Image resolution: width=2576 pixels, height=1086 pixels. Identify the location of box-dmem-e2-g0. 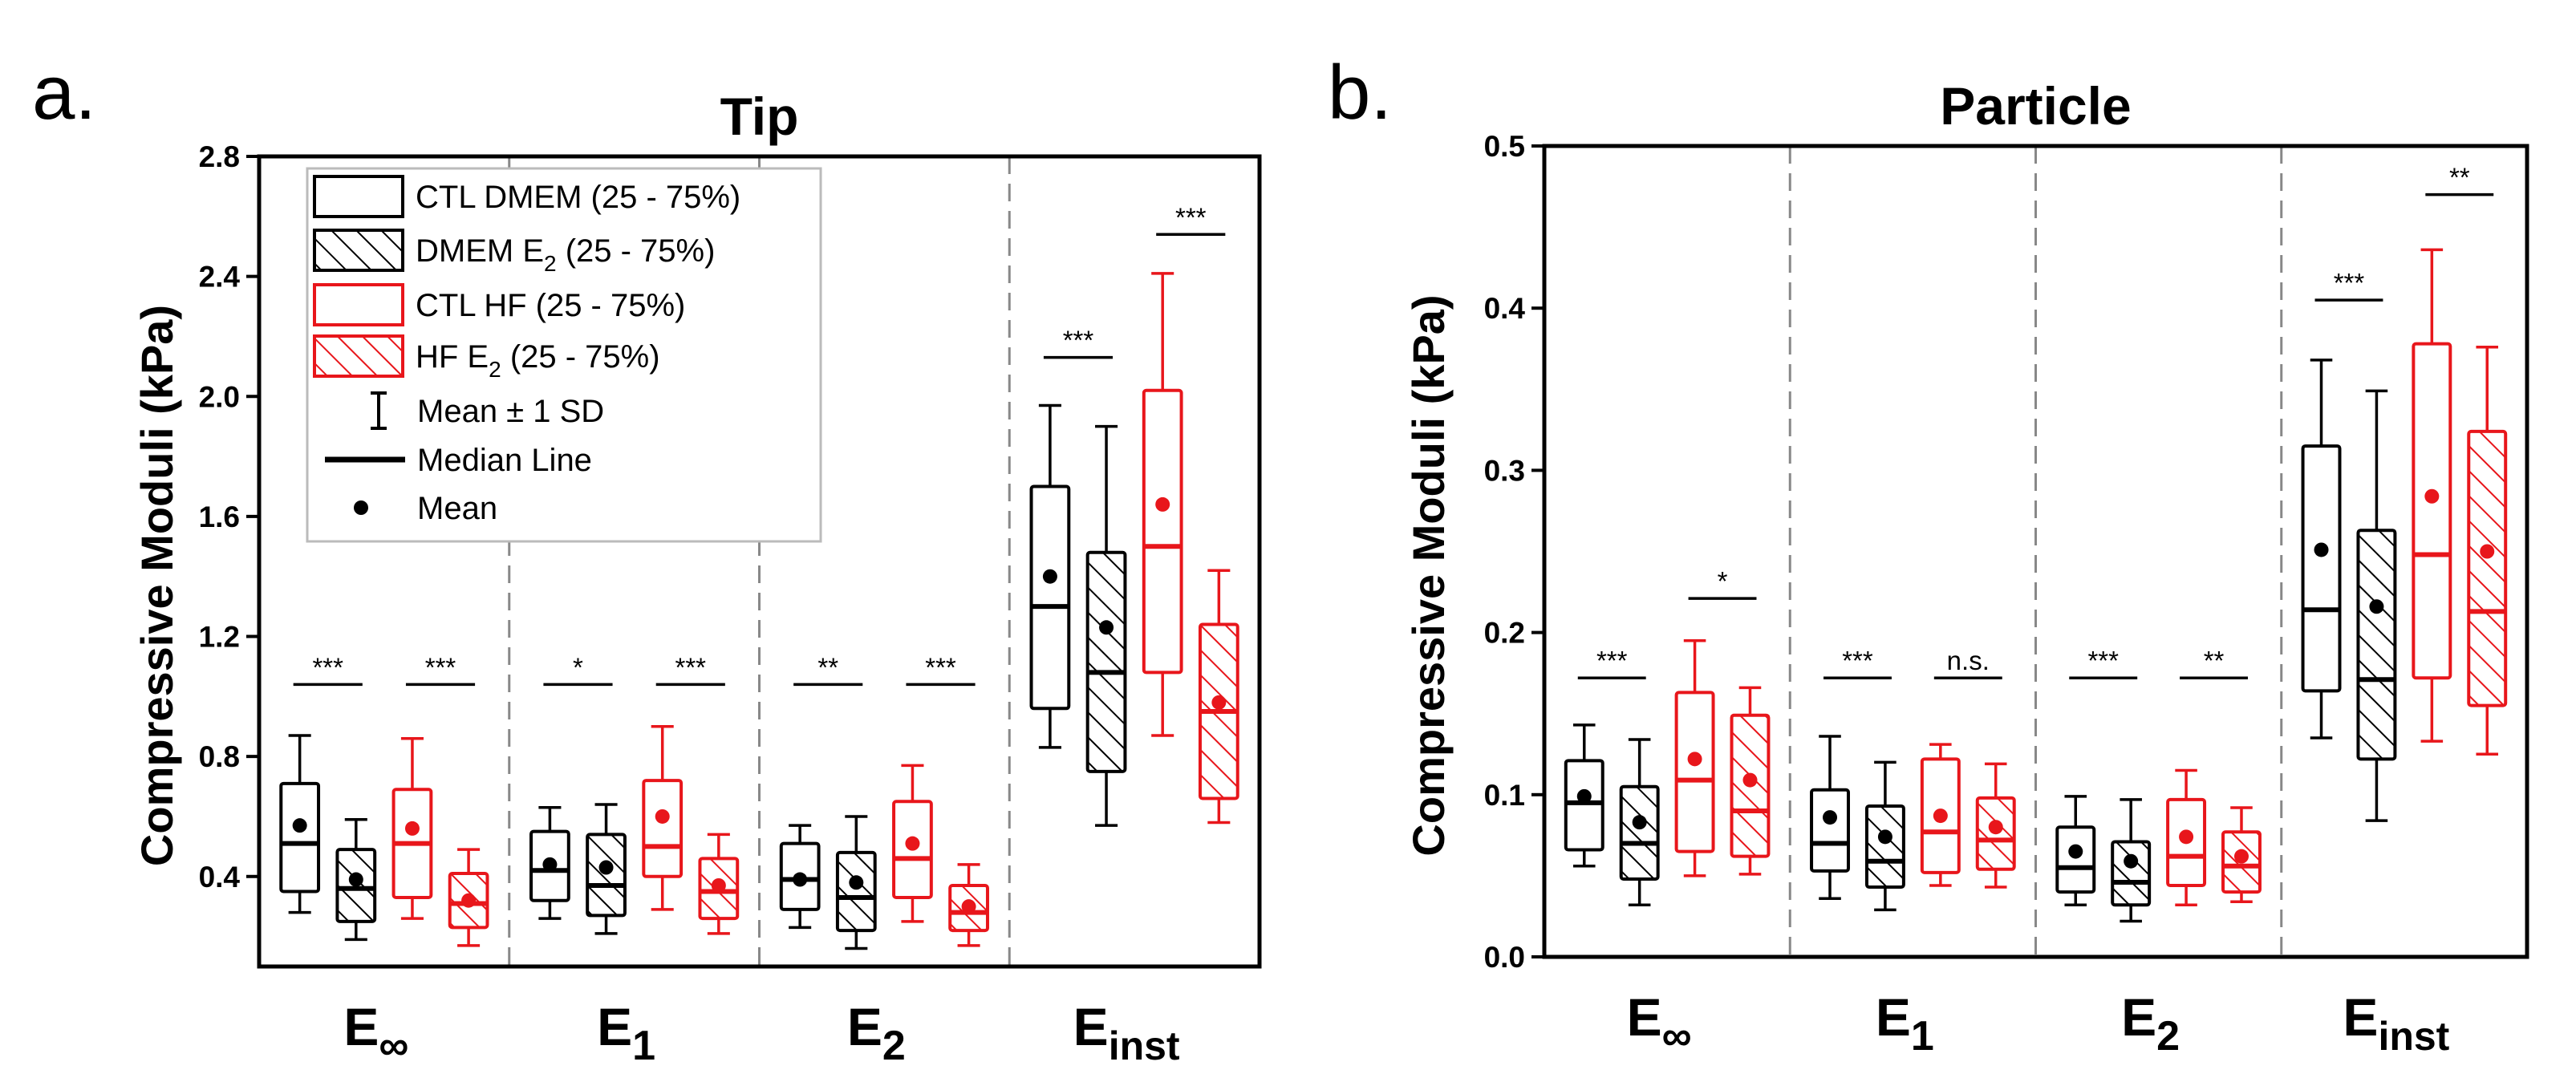
(1639, 822).